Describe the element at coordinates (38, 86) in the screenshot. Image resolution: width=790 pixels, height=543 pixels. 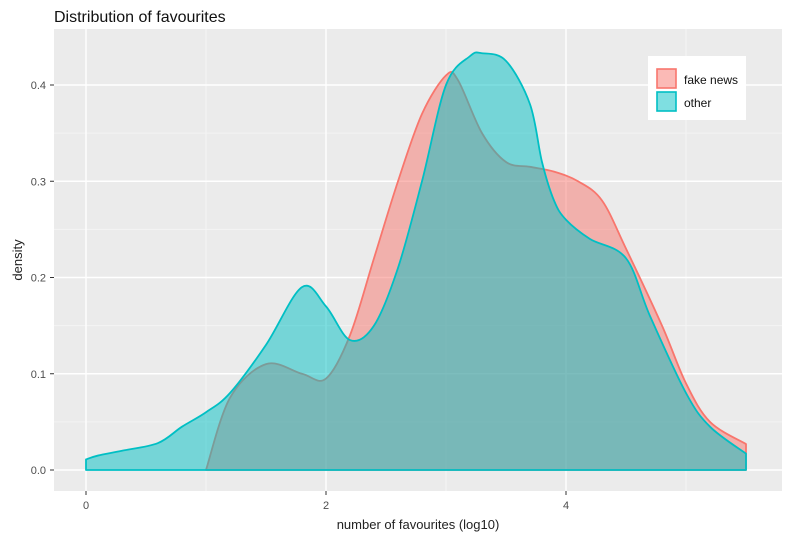
I see `y-tick-label: 0.4` at that location.